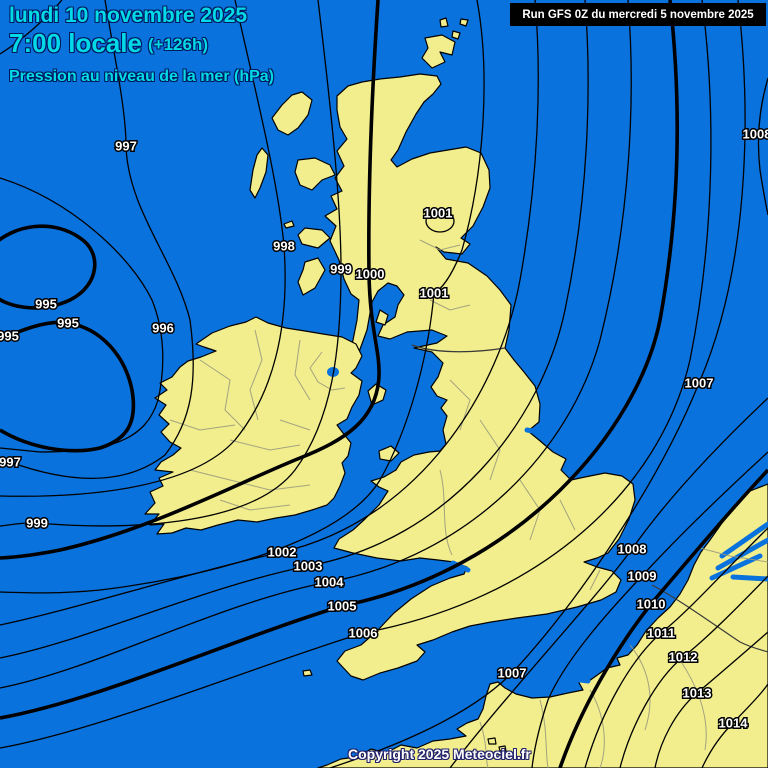 This screenshot has width=768, height=768. Describe the element at coordinates (314, 238) in the screenshot. I see `mull-island` at that location.